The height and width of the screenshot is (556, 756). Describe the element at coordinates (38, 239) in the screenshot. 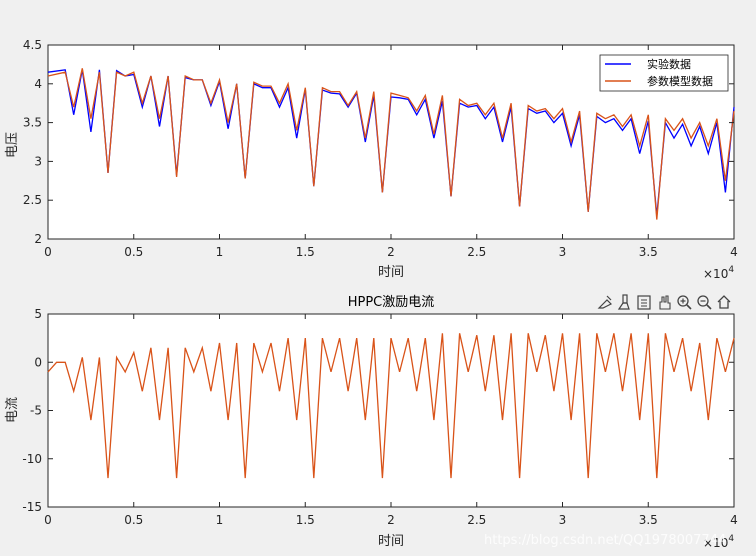

I see `ax1-y-tick-label: 2` at that location.